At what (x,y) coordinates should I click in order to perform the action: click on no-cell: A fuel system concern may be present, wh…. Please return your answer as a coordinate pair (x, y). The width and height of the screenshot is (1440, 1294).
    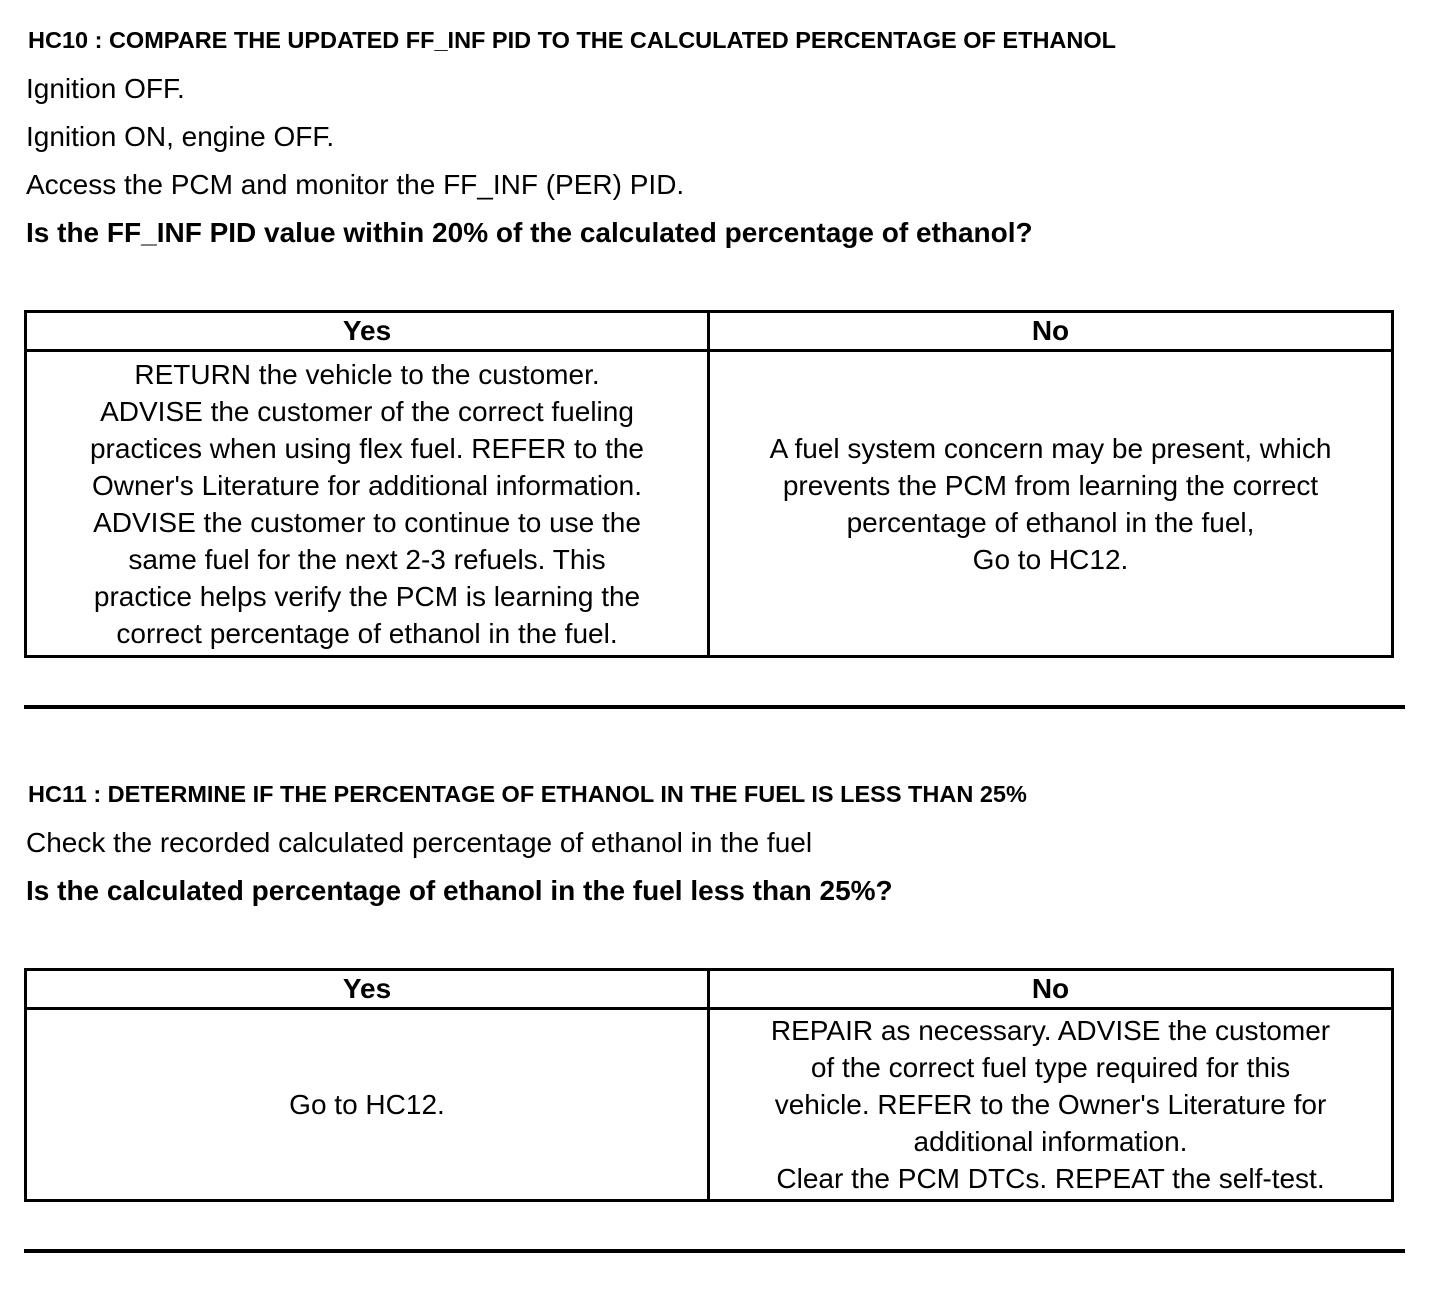
    Looking at the image, I should click on (1050, 503).